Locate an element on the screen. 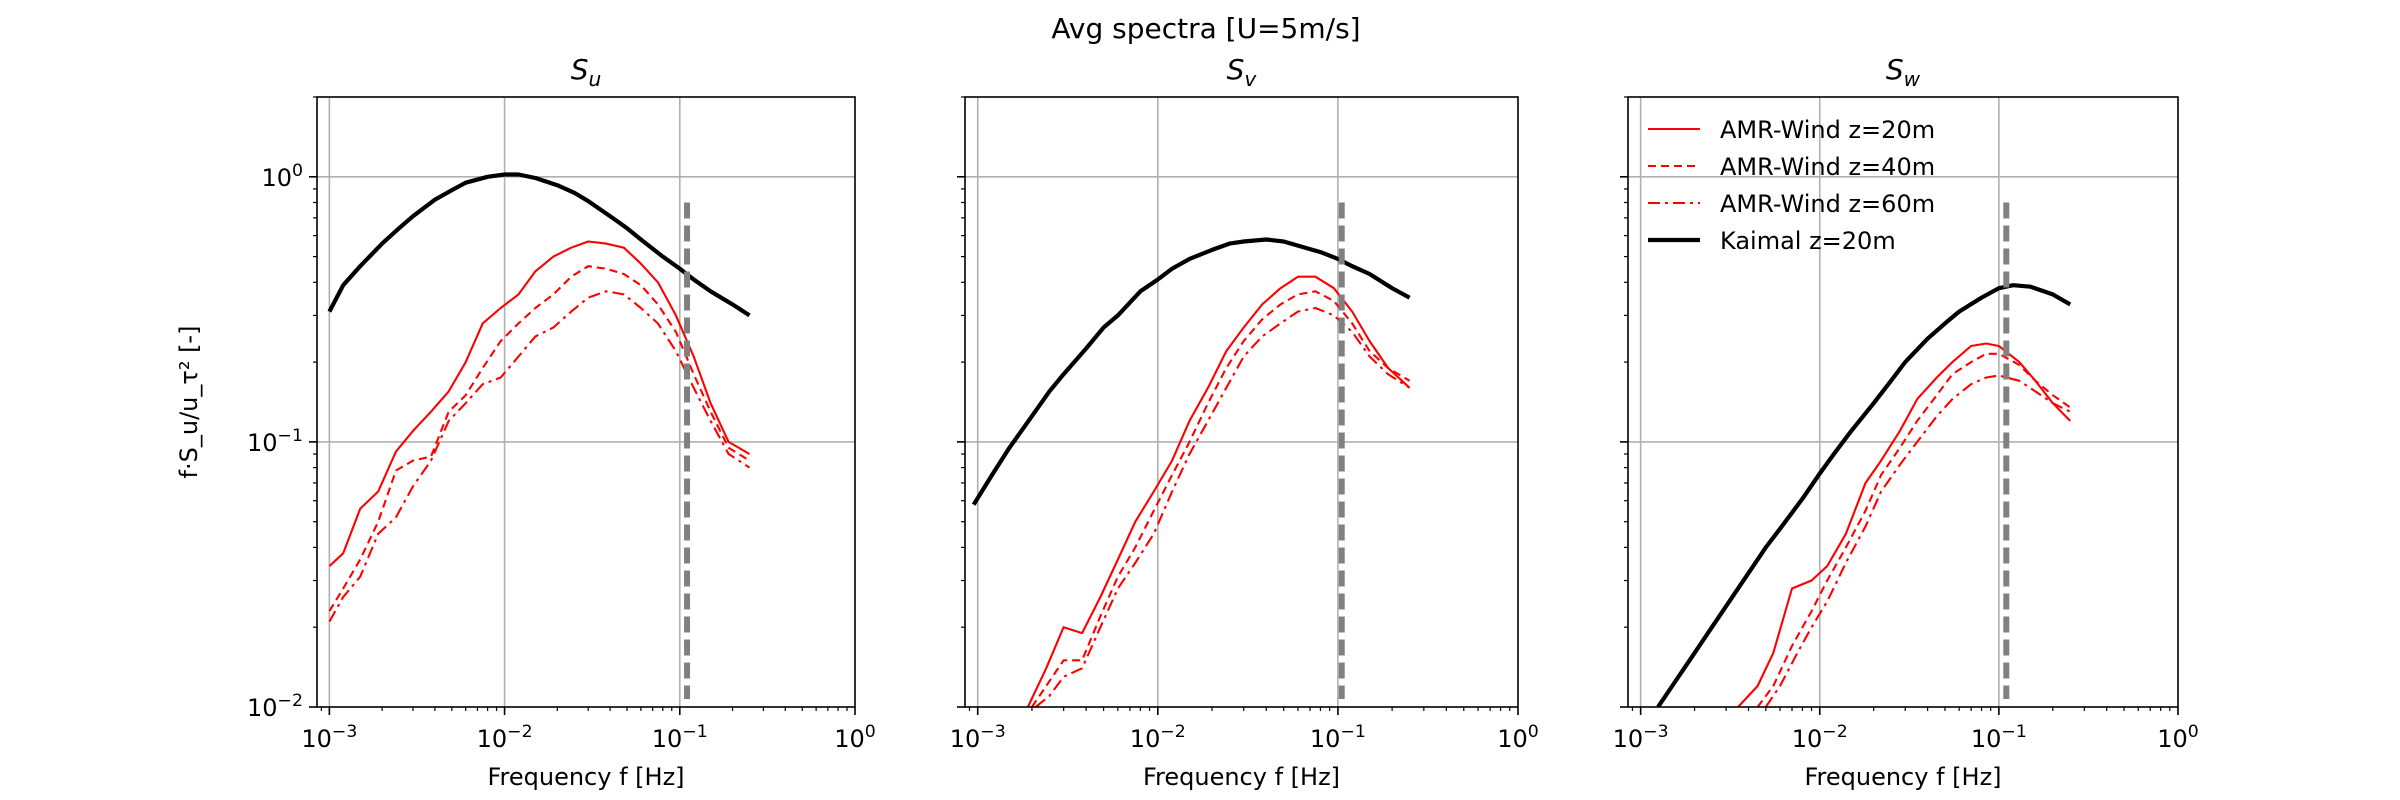  legend-label: AMR-Wind z=60m is located at coordinates (1827, 204).